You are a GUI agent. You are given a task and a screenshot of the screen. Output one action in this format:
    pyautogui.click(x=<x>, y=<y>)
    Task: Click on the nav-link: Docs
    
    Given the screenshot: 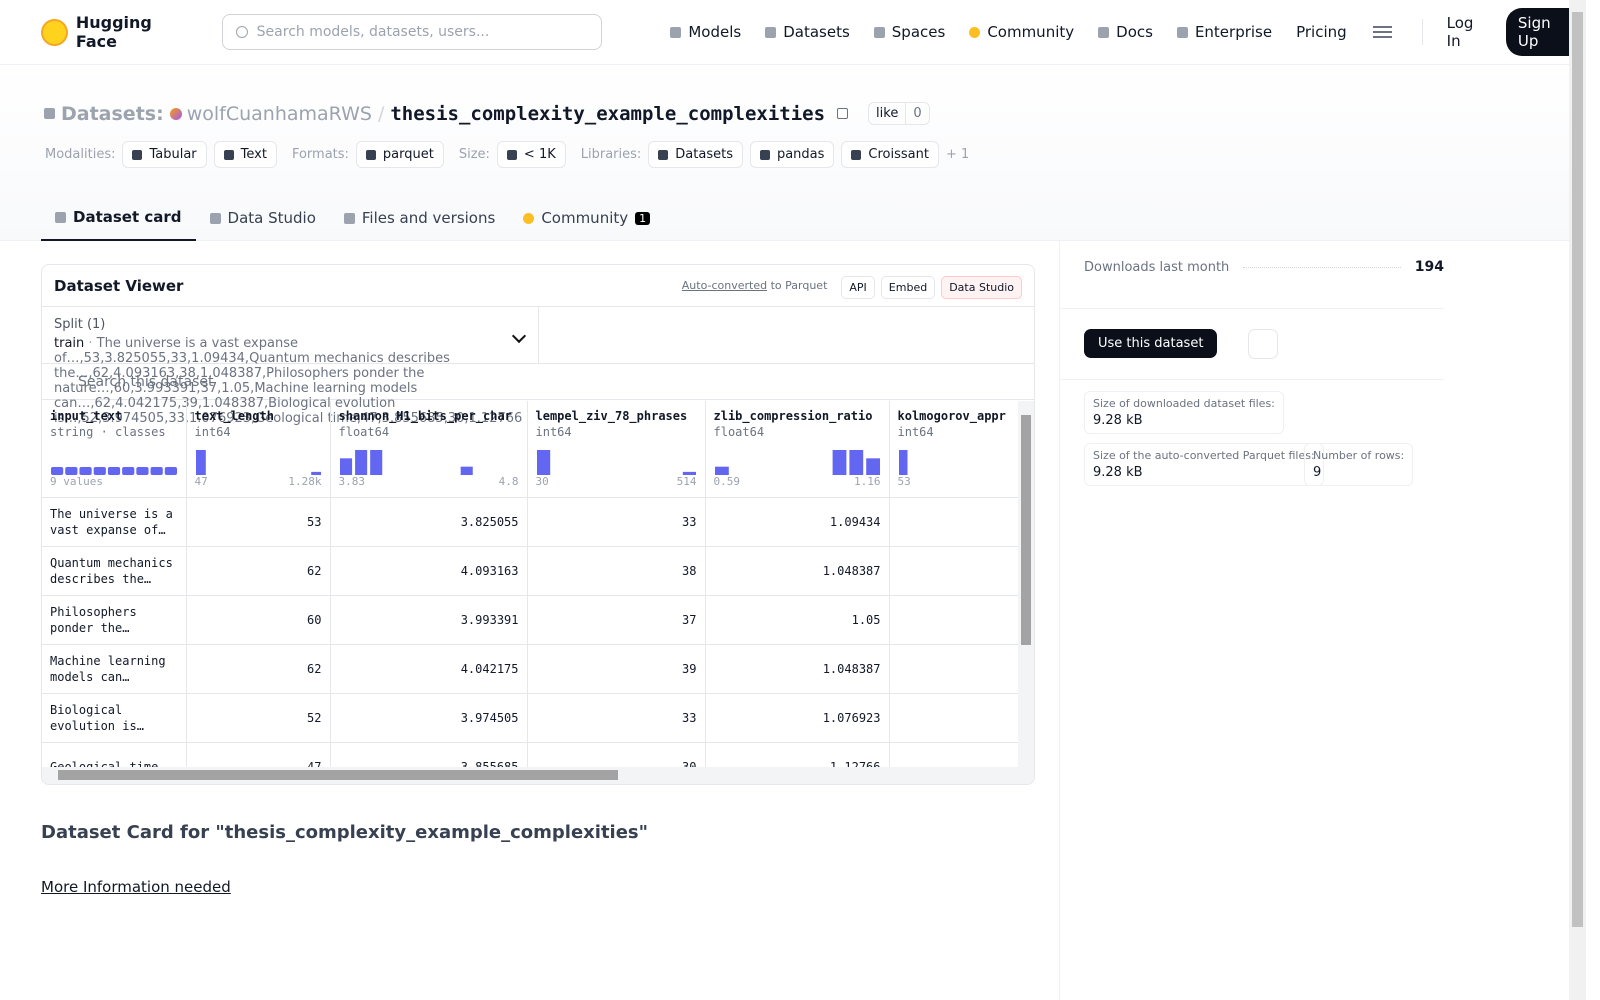 What is the action you would take?
    pyautogui.click(x=1125, y=32)
    